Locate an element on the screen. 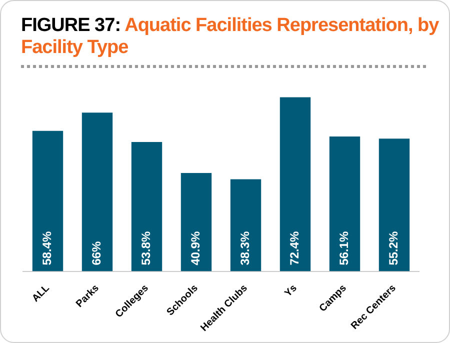 The image size is (450, 343). data-label: 38.3% is located at coordinates (245, 248).